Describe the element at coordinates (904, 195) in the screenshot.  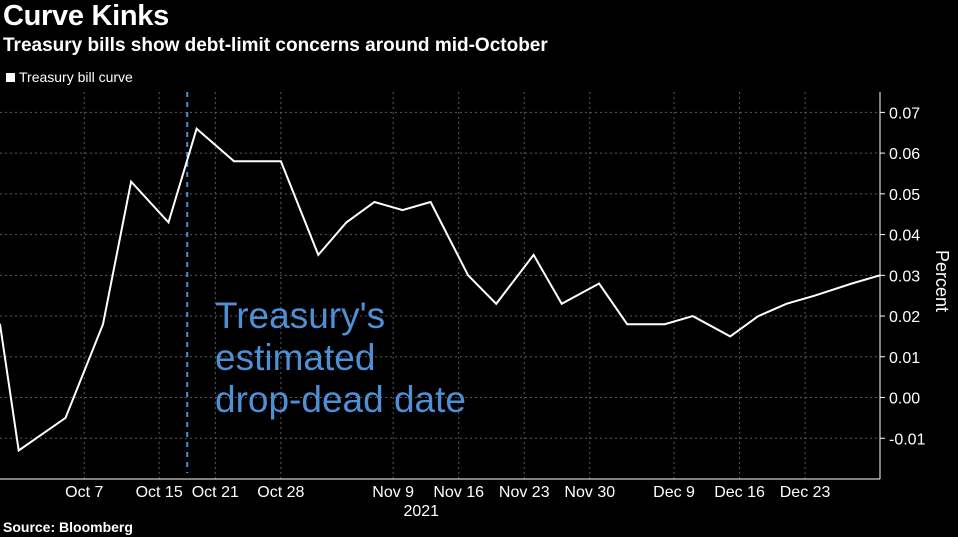
I see `y-tick-label: 0.05` at that location.